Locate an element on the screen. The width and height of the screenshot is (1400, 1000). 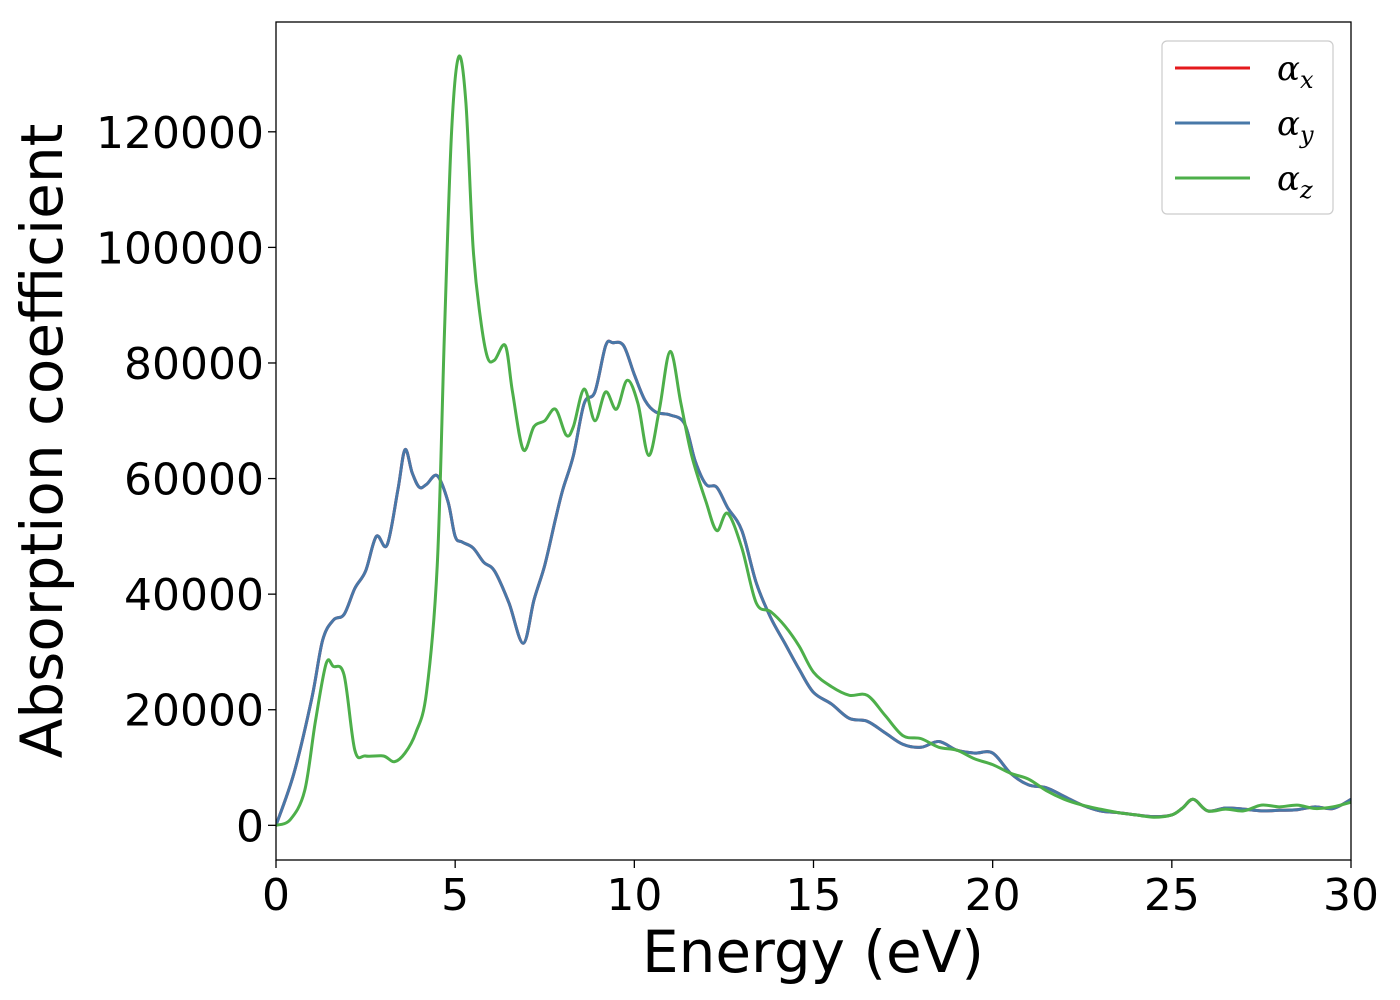
x-tick-label: 0 is located at coordinates (276, 895).